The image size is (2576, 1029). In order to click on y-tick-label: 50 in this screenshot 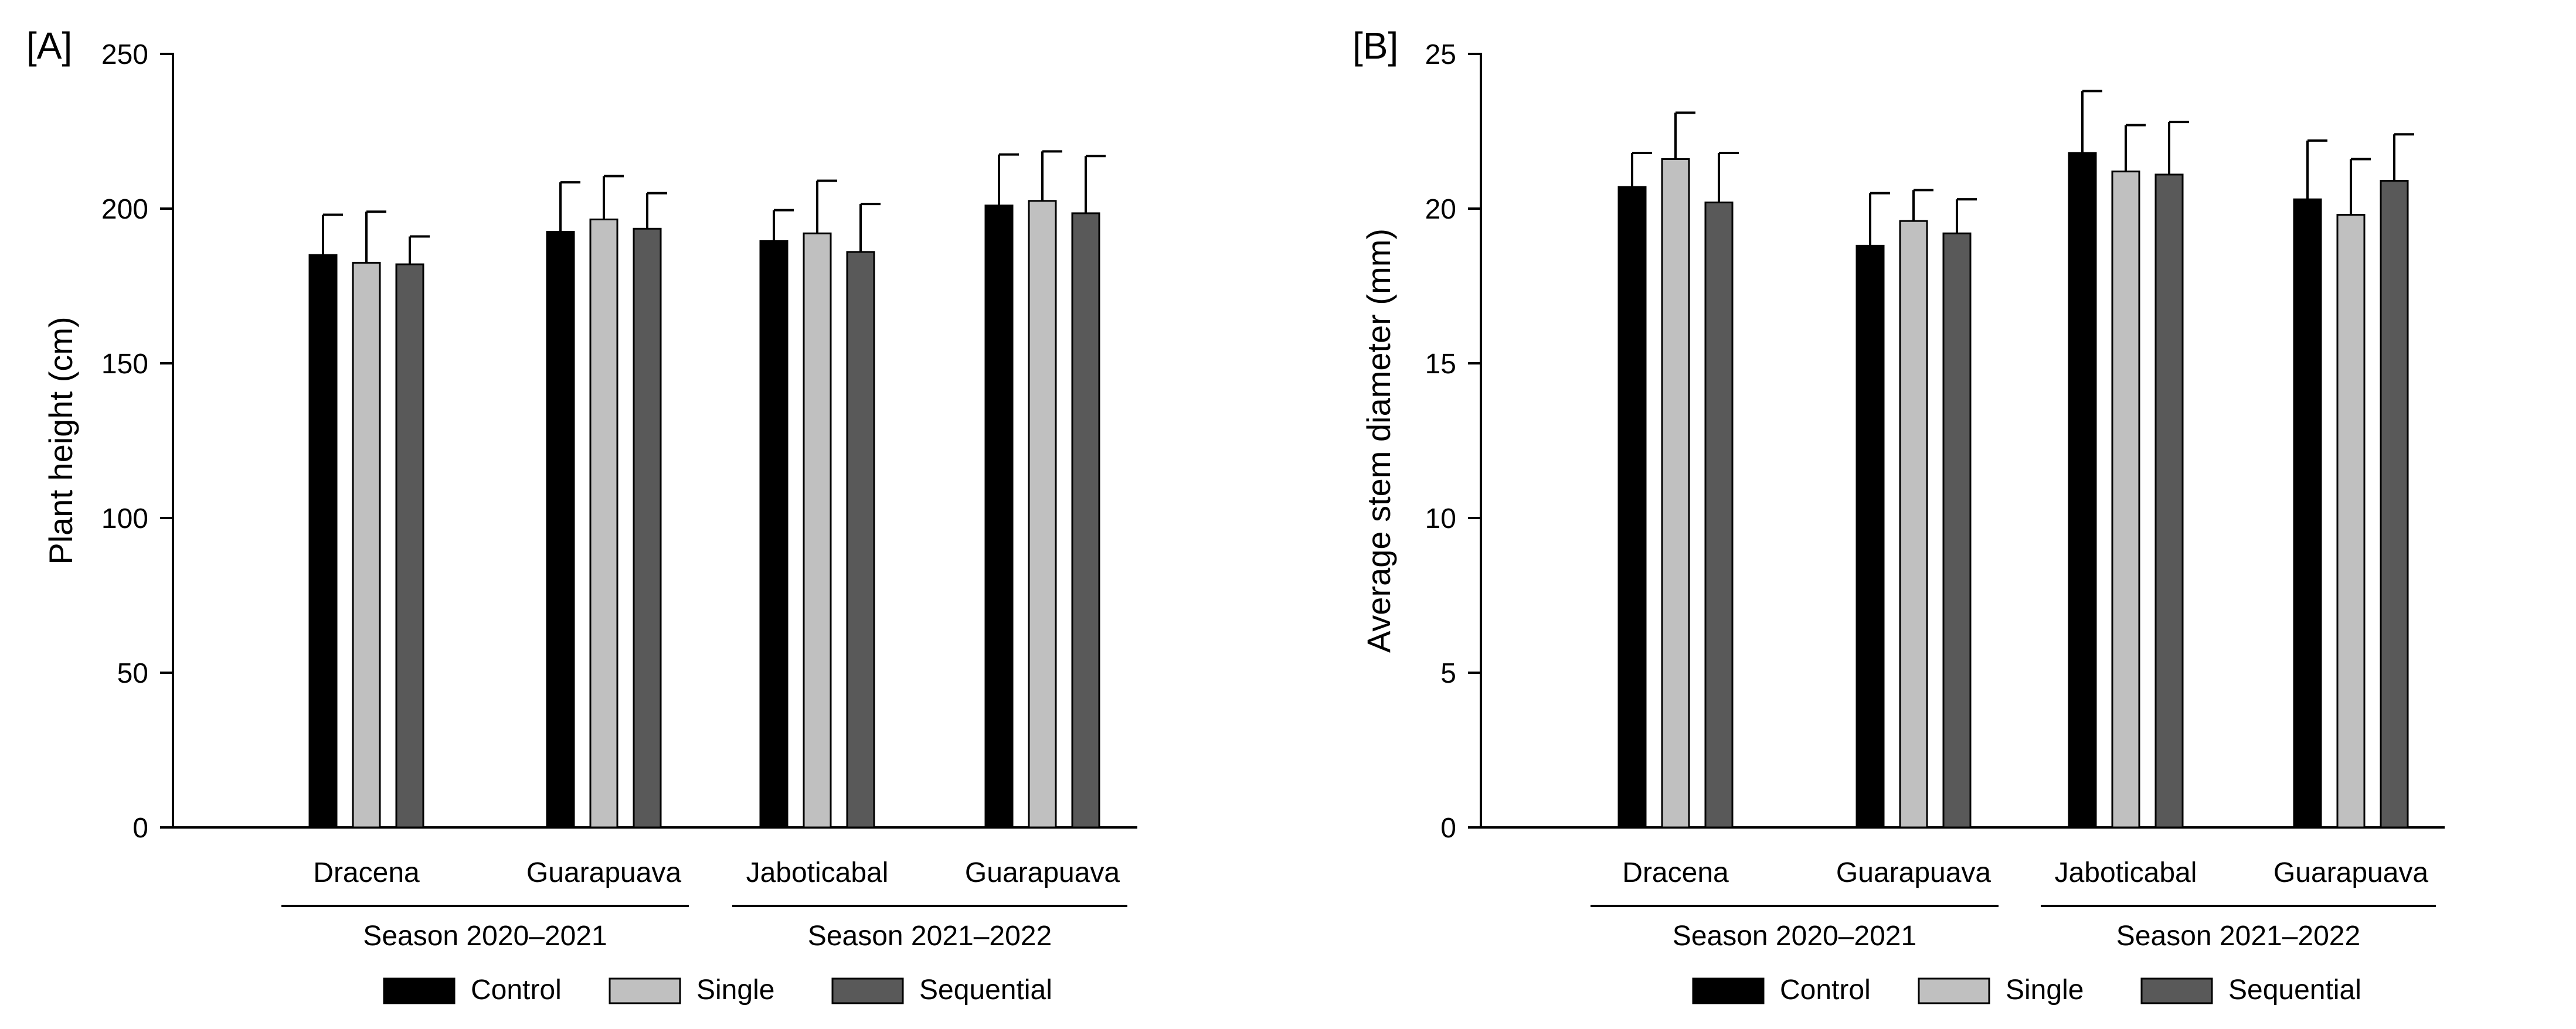, I will do `click(132, 673)`.